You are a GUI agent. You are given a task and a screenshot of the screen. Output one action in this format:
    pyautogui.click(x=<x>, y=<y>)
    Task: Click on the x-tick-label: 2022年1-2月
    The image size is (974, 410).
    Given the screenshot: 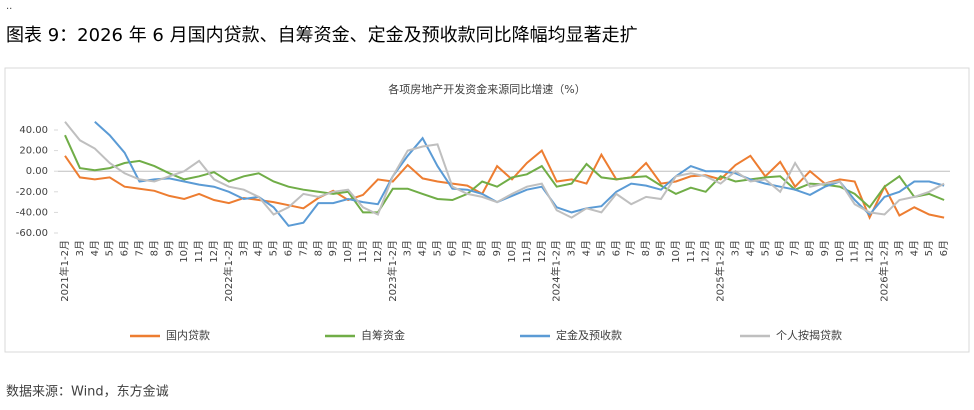 What is the action you would take?
    pyautogui.click(x=228, y=271)
    